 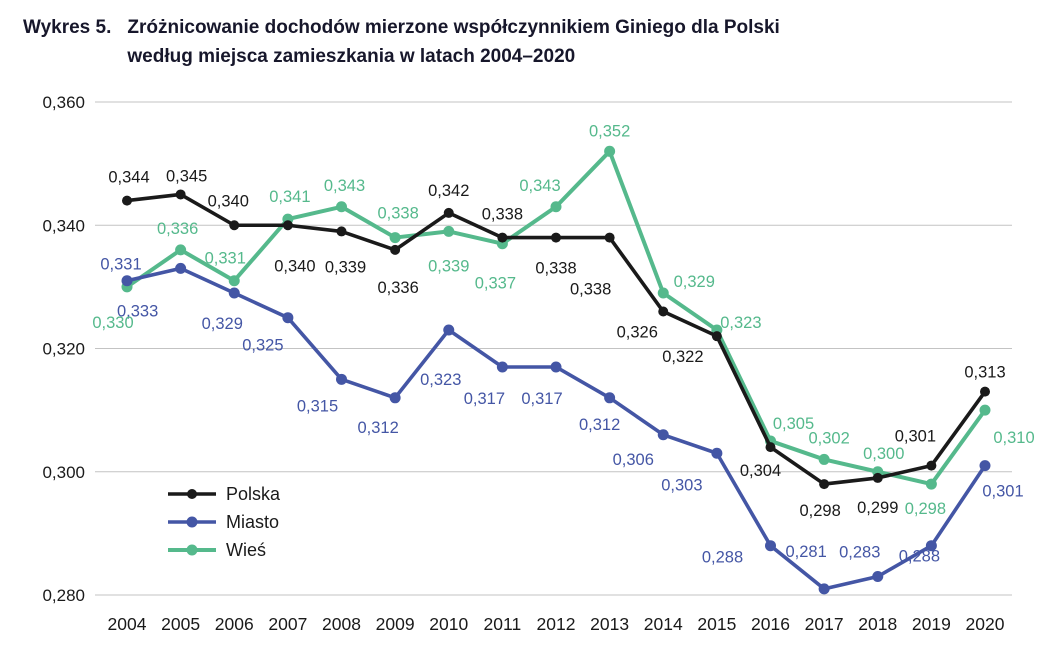 I want to click on data-label-wies: 0,338, so click(x=397, y=214).